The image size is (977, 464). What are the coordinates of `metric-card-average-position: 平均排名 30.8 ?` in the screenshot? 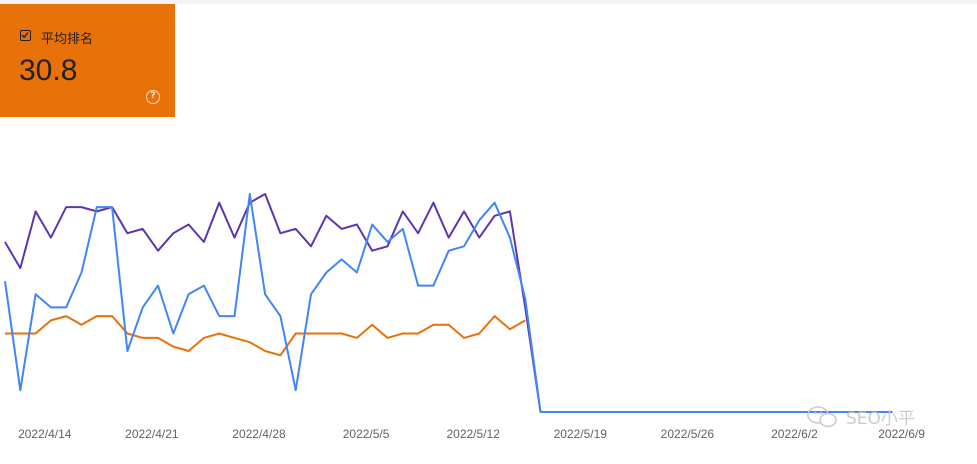 It's located at (87, 60).